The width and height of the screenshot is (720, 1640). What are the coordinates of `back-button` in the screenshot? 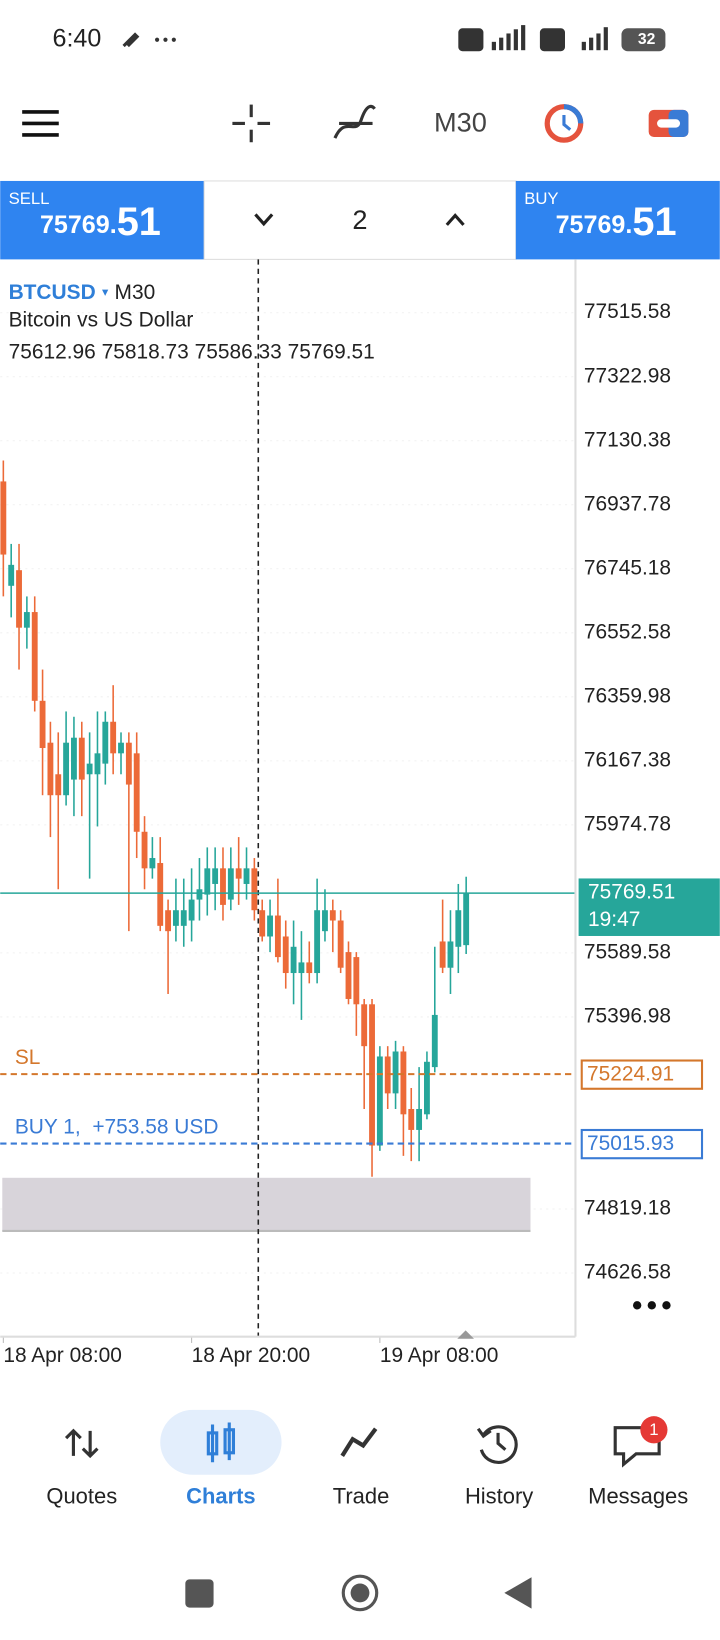 It's located at (518, 1593).